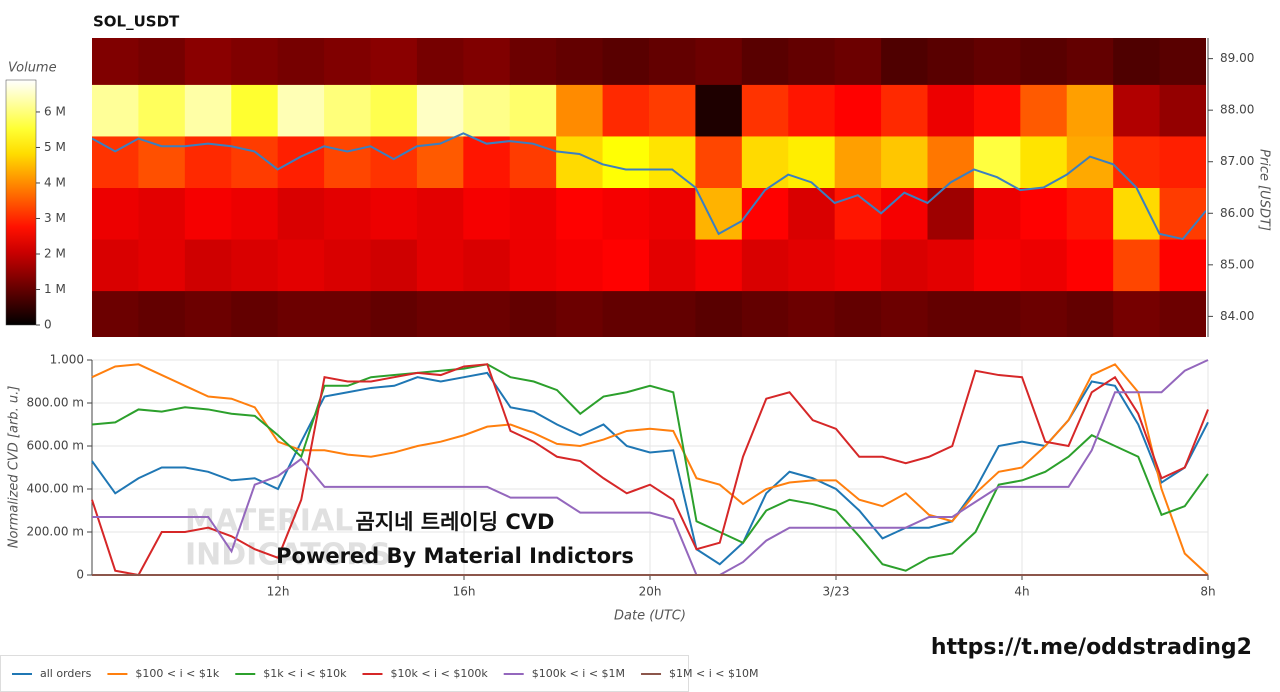 Image resolution: width=1280 pixels, height=692 pixels. Describe the element at coordinates (136, 22) in the screenshot. I see `chart-title: SOL_USDT` at that location.